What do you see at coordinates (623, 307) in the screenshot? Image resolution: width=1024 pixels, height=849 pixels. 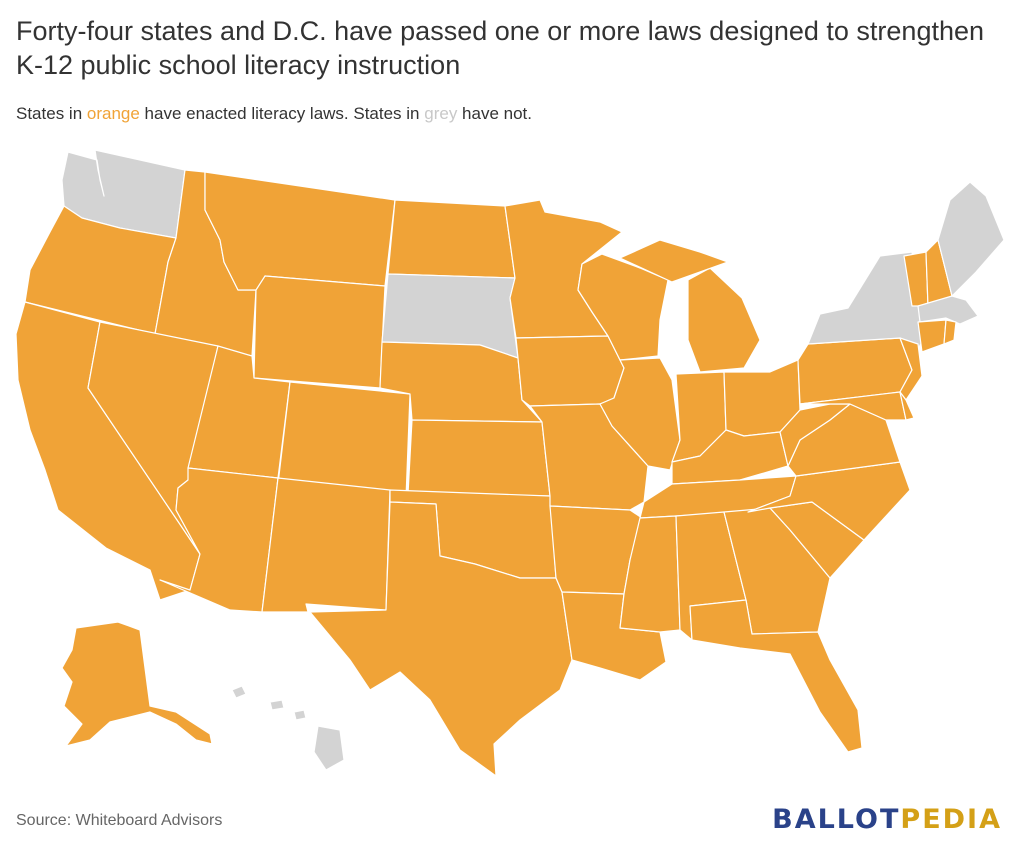 I see `state-wisconsin` at bounding box center [623, 307].